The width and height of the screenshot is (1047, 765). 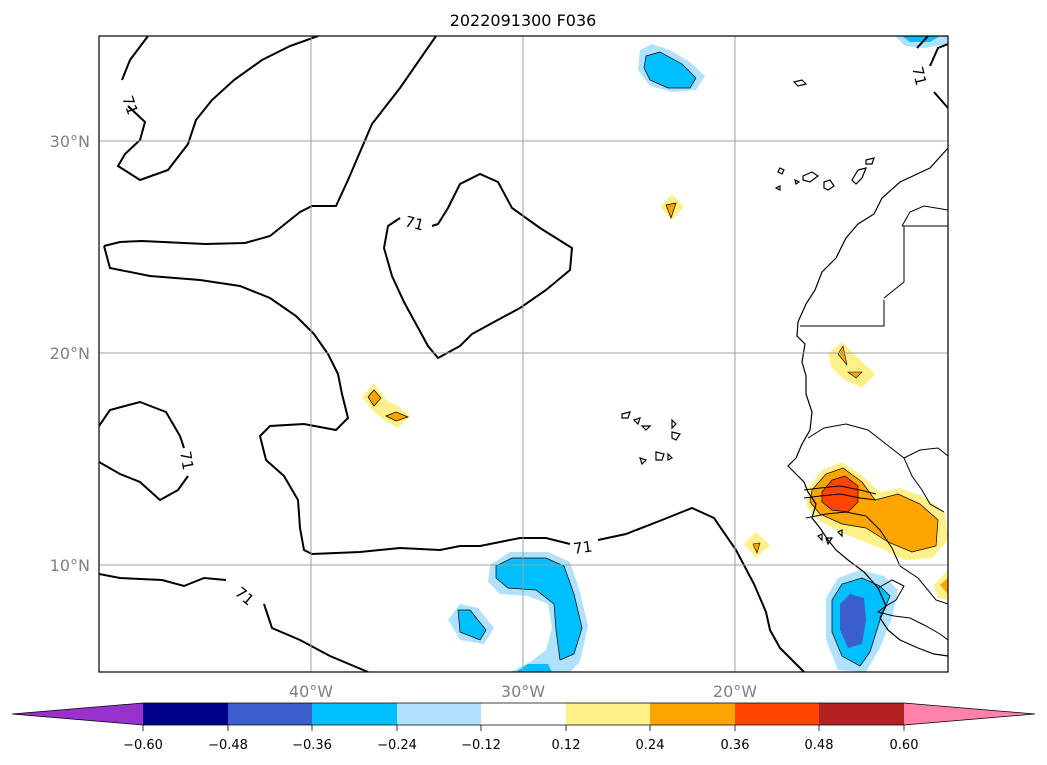 I want to click on colorbar-tick-label: 0.24, so click(x=650, y=745).